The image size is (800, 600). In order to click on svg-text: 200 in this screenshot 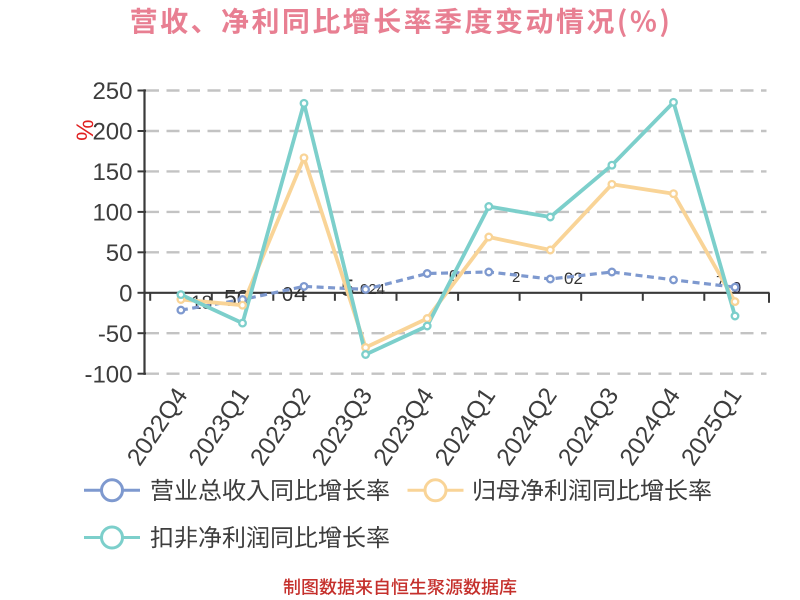, I will do `click(112, 132)`.